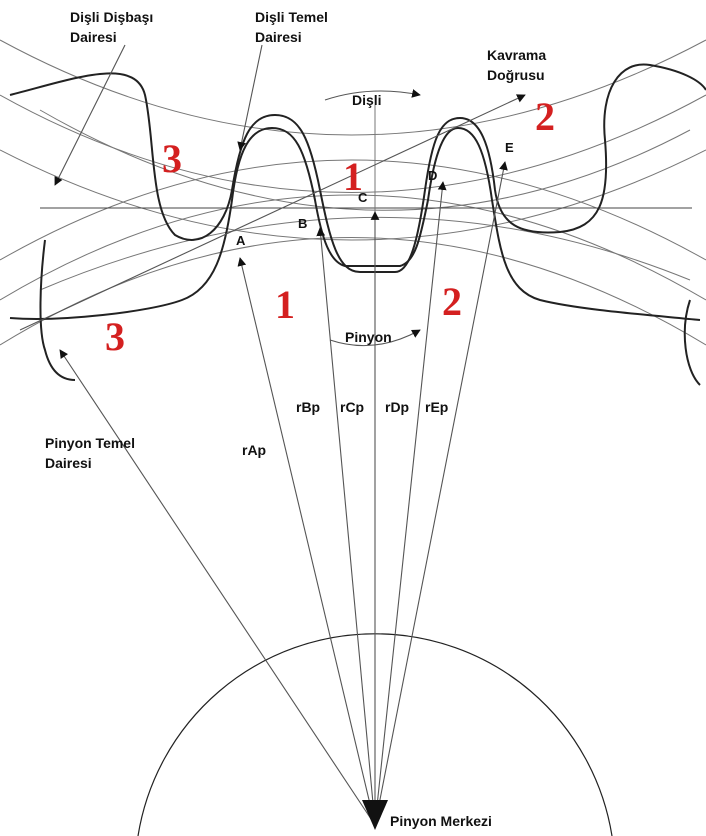 The width and height of the screenshot is (706, 836). Describe the element at coordinates (308, 407) in the screenshot. I see `radius-label: rBp` at that location.